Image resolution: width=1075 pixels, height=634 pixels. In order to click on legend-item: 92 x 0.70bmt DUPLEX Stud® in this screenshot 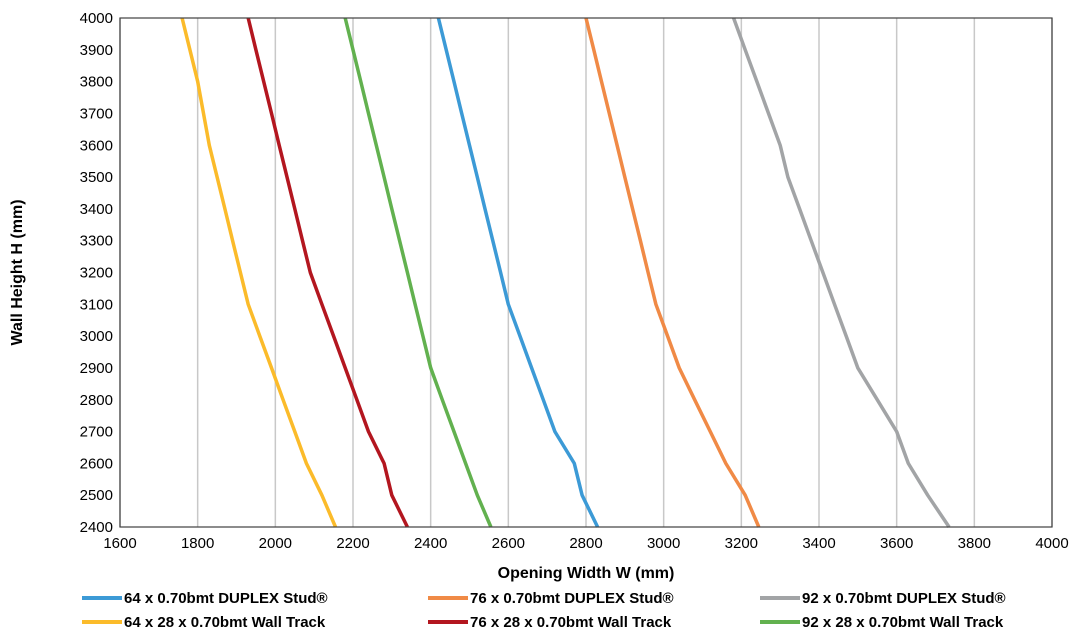, I will do `click(883, 598)`.